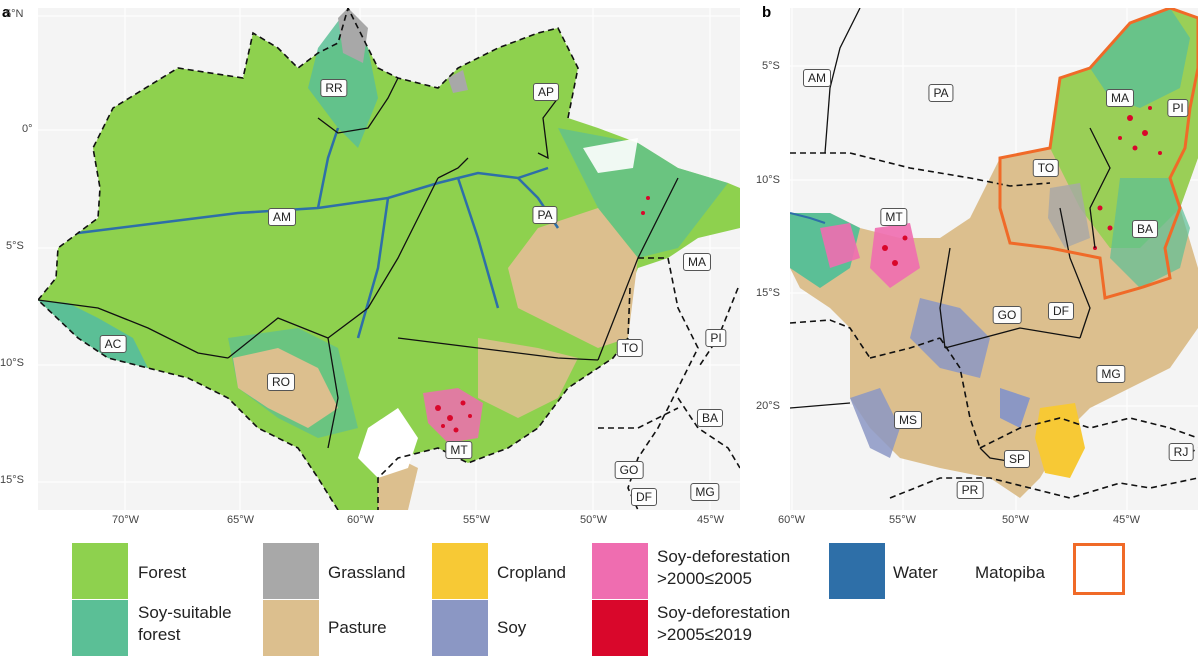 This screenshot has height=656, width=1200. Describe the element at coordinates (1010, 572) in the screenshot. I see `legend-label-matopiba: Matopiba` at that location.